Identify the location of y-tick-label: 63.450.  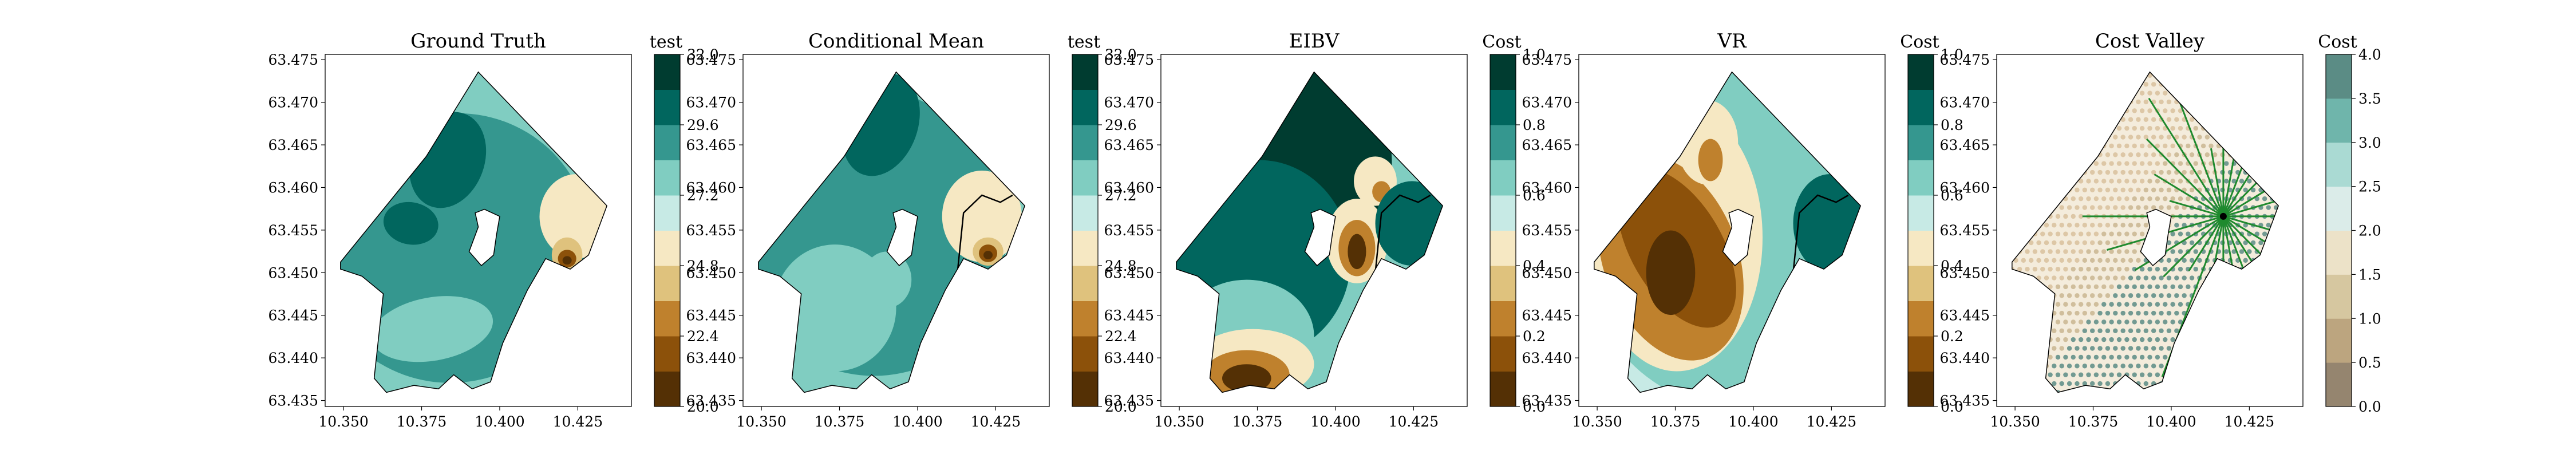
(1965, 272).